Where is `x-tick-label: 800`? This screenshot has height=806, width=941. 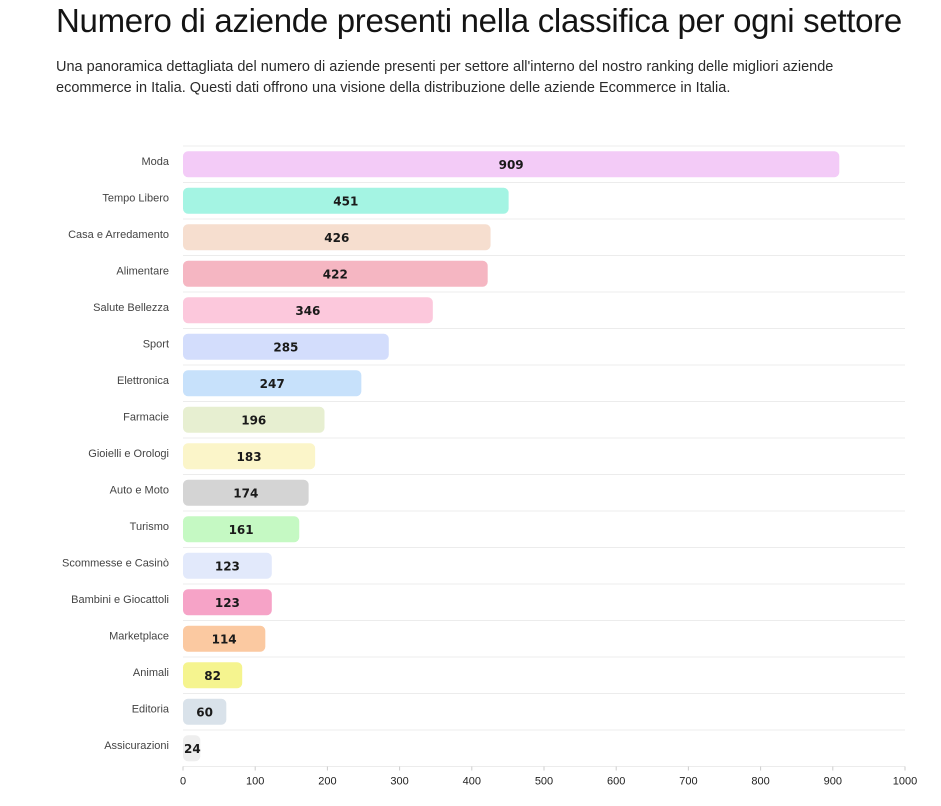
x-tick-label: 800 is located at coordinates (760, 782).